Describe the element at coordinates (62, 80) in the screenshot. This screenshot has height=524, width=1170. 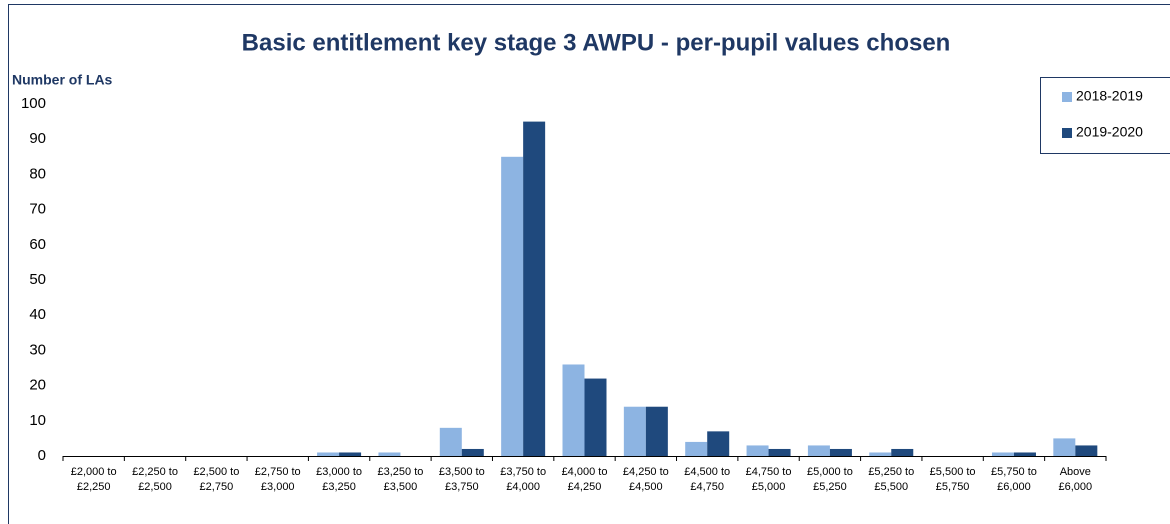
I see `y-axis-label: Number of LAs` at that location.